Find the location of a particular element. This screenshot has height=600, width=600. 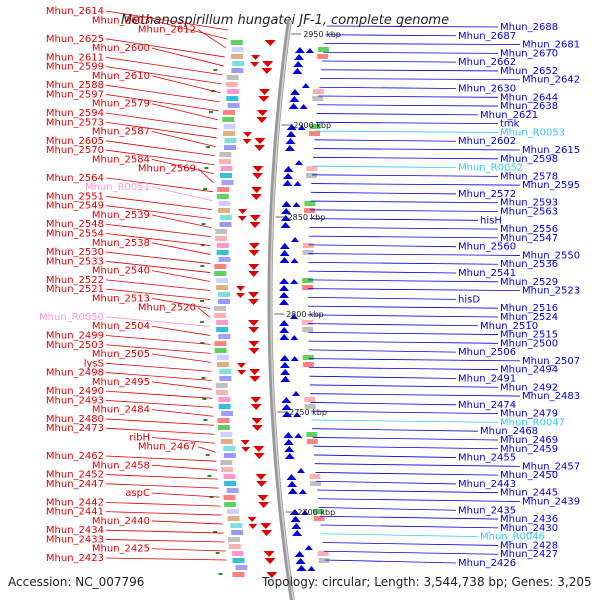

gene-label-right: Mhun_2430 is located at coordinates (529, 528).